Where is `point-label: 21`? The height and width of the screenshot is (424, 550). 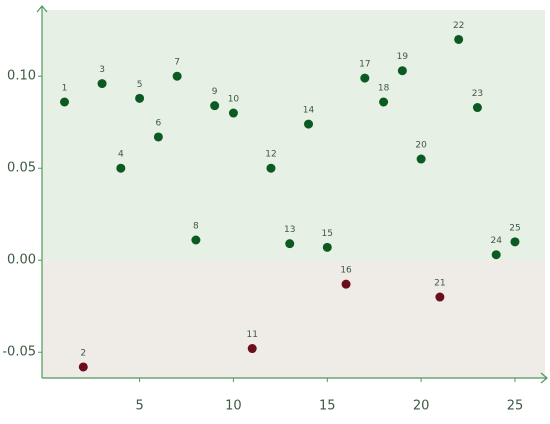 point-label: 21 is located at coordinates (439, 284).